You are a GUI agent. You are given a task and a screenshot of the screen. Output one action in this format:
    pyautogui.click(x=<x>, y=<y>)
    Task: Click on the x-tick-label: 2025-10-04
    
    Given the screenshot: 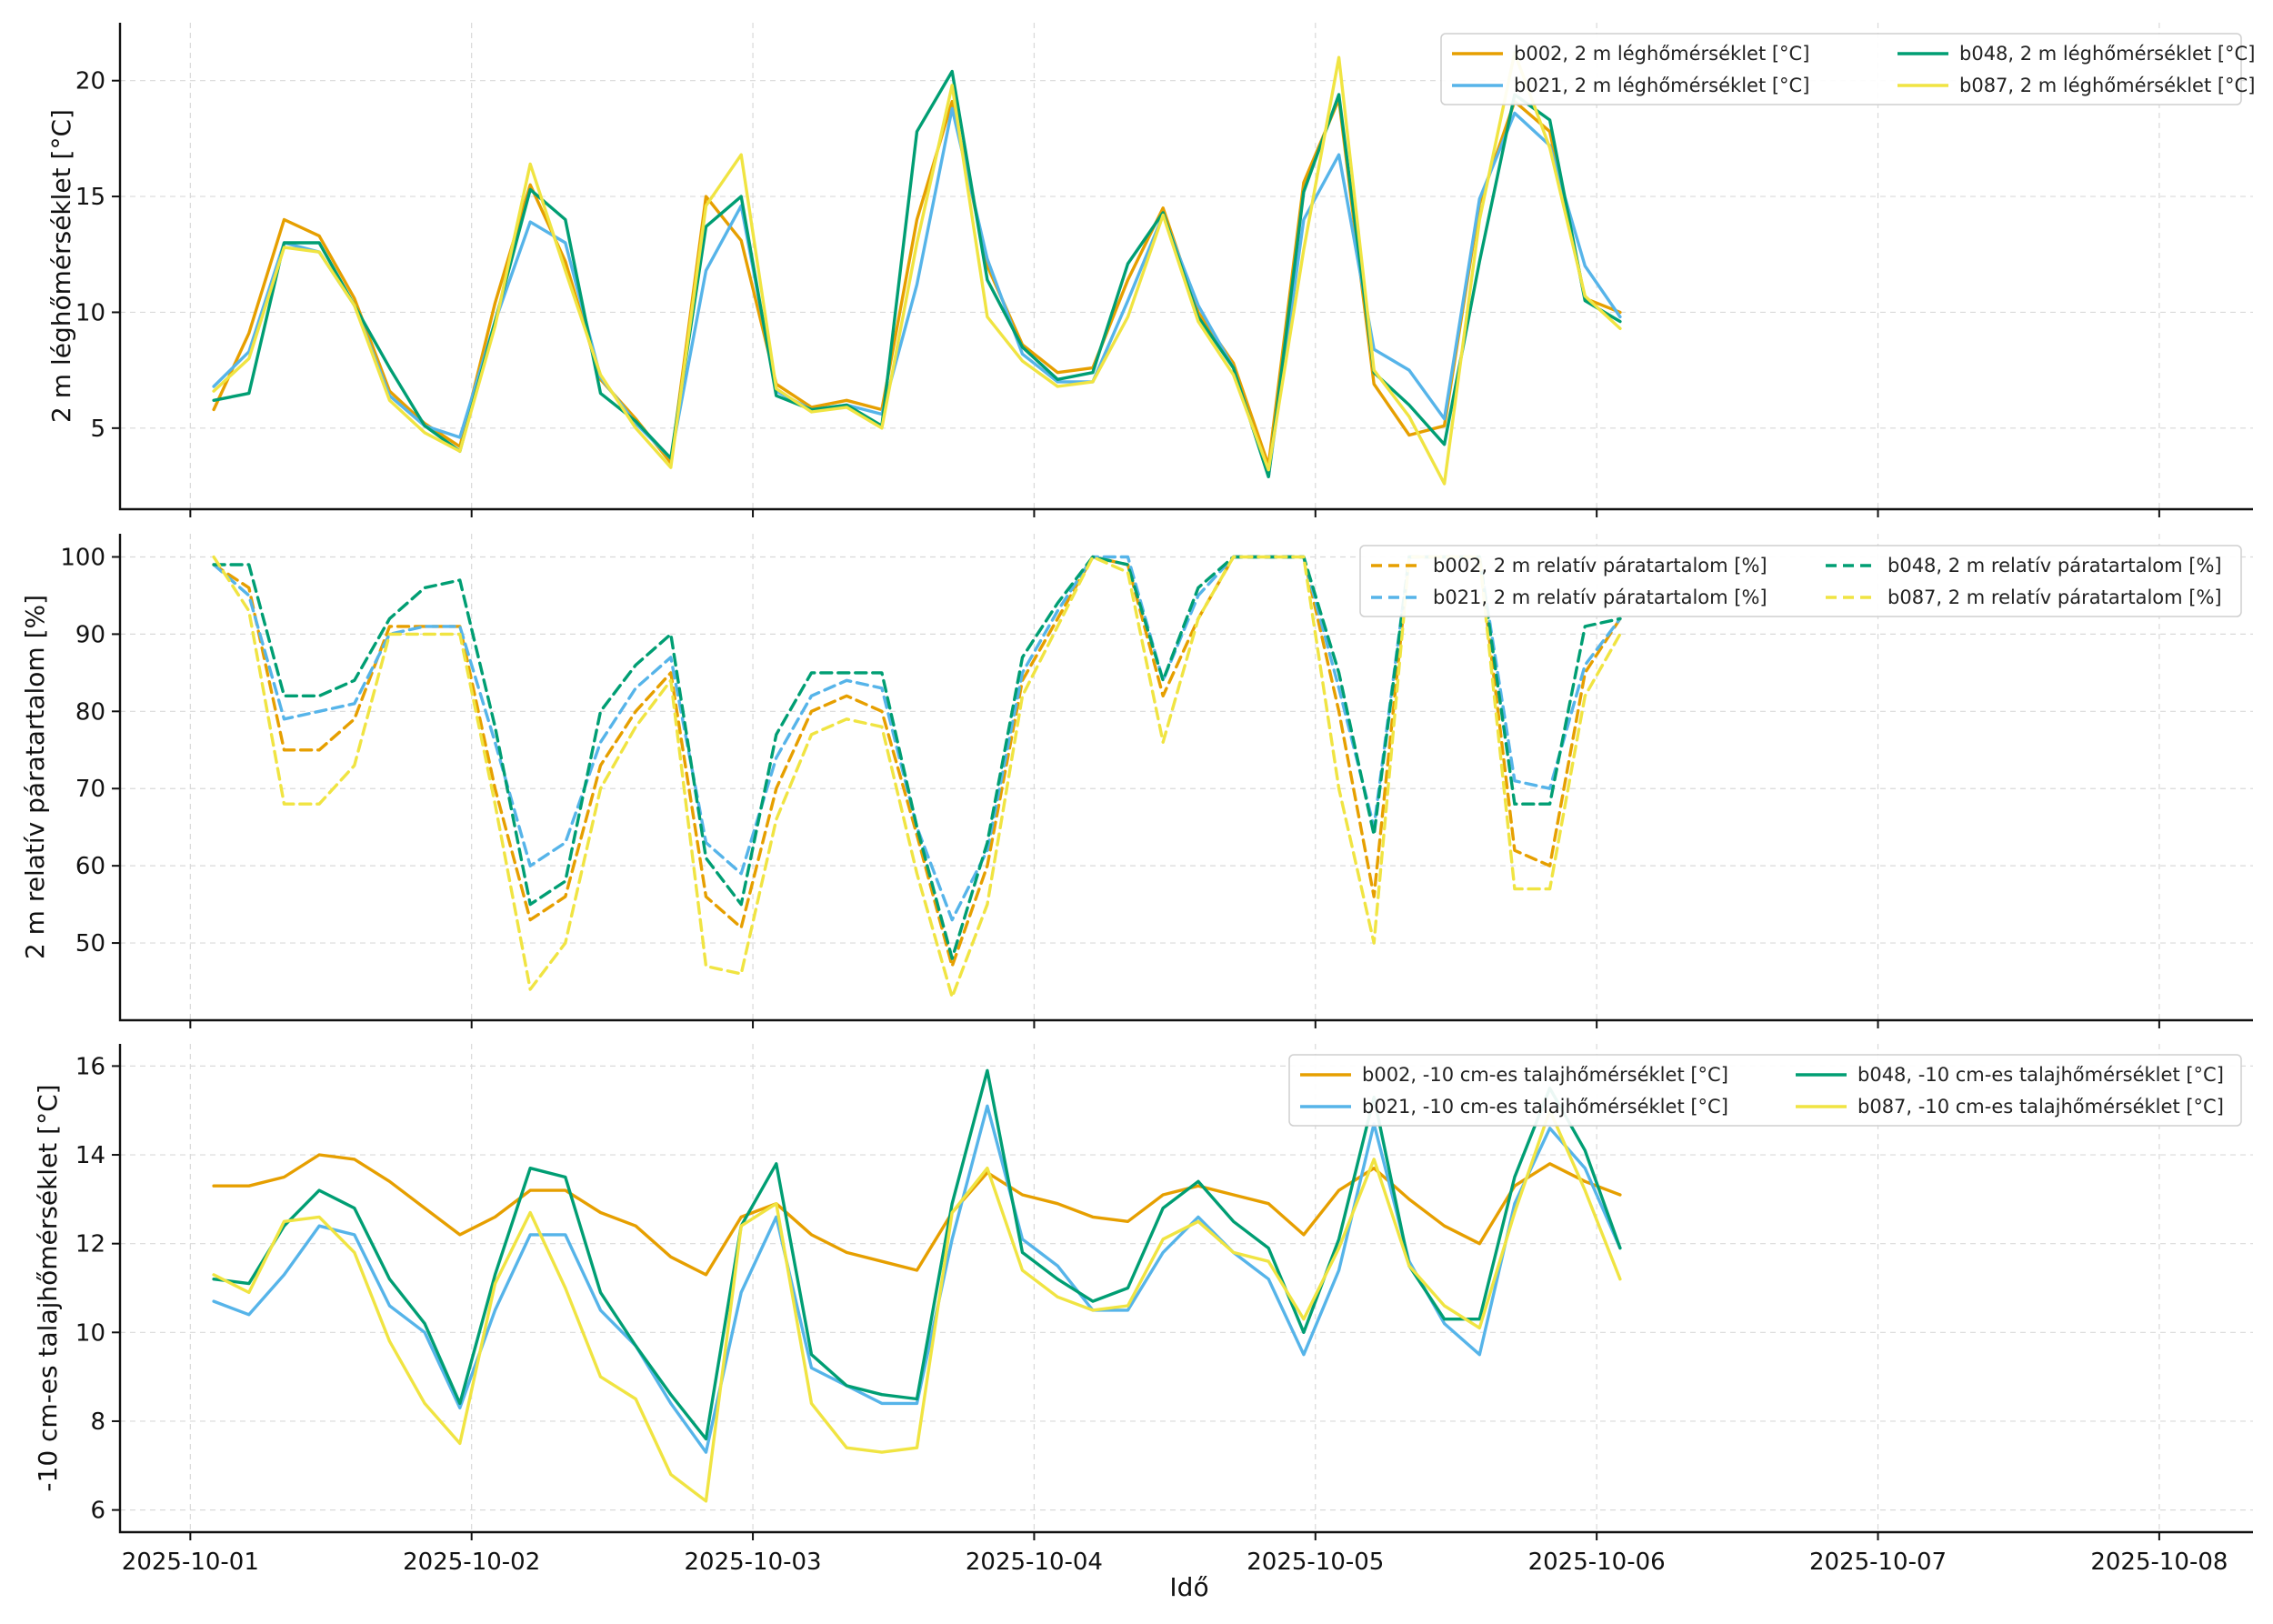 What is the action you would take?
    pyautogui.click(x=1034, y=1562)
    